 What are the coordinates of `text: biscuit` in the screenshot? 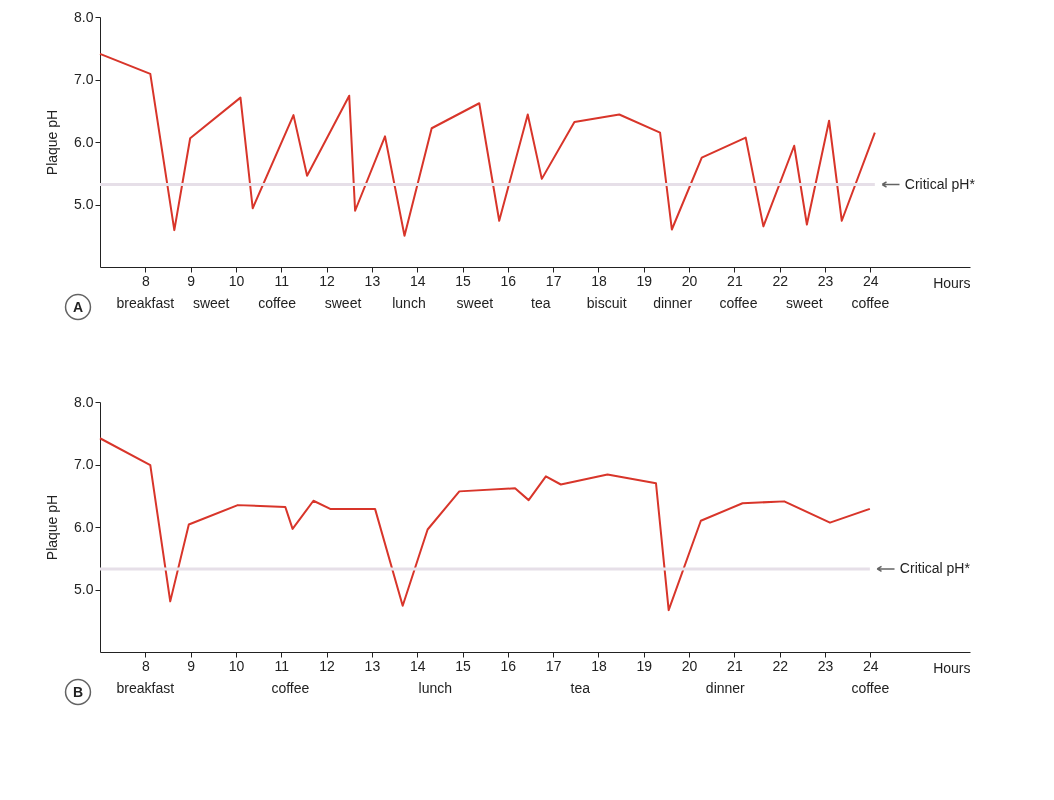 It's located at (606, 303).